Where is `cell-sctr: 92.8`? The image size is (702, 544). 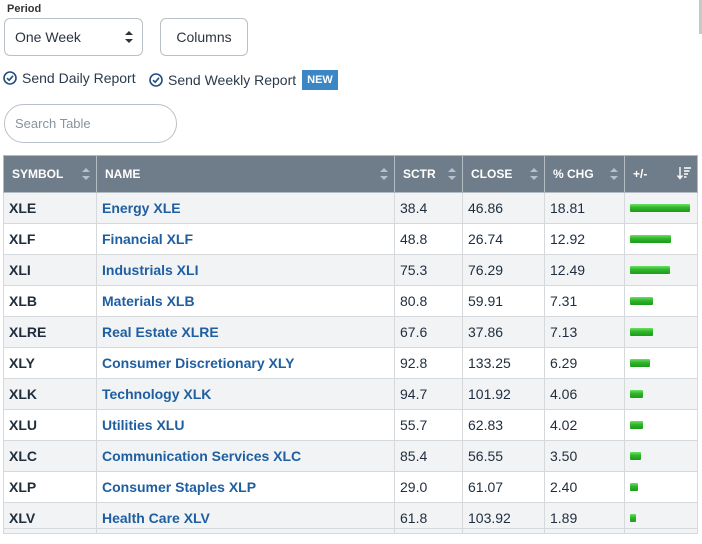
cell-sctr: 92.8 is located at coordinates (428, 363).